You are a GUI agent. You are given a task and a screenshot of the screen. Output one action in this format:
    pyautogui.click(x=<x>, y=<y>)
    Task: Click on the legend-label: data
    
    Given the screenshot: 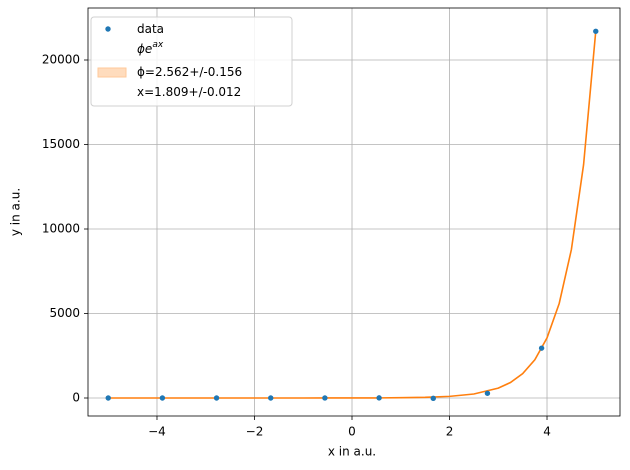 What is the action you would take?
    pyautogui.click(x=150, y=29)
    